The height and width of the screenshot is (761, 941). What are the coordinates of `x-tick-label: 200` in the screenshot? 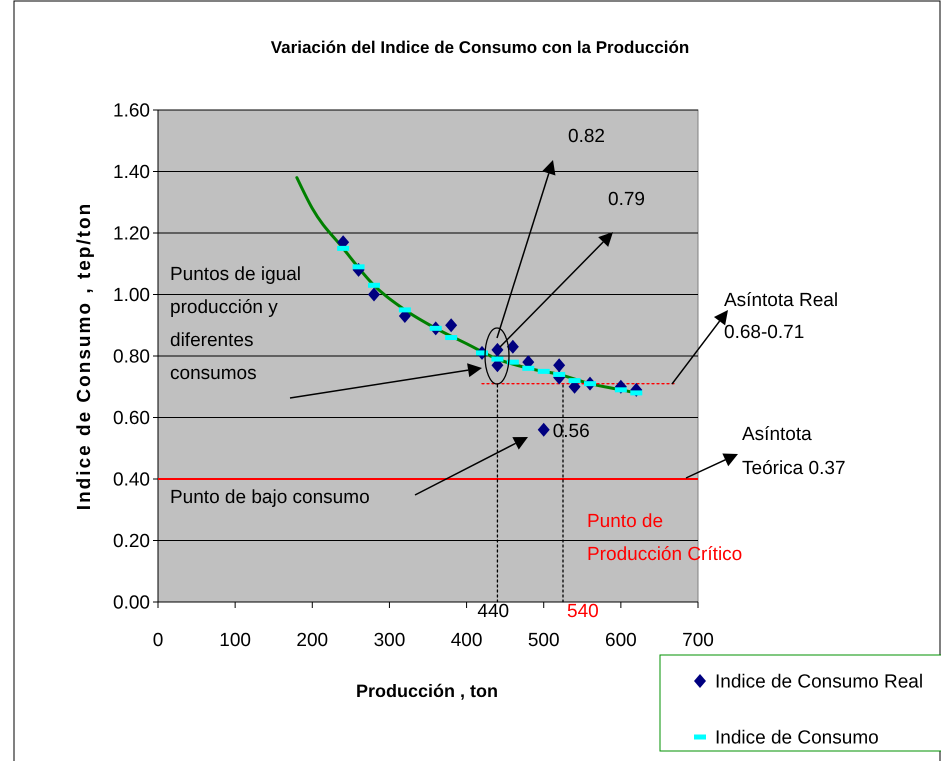 It's located at (312, 640).